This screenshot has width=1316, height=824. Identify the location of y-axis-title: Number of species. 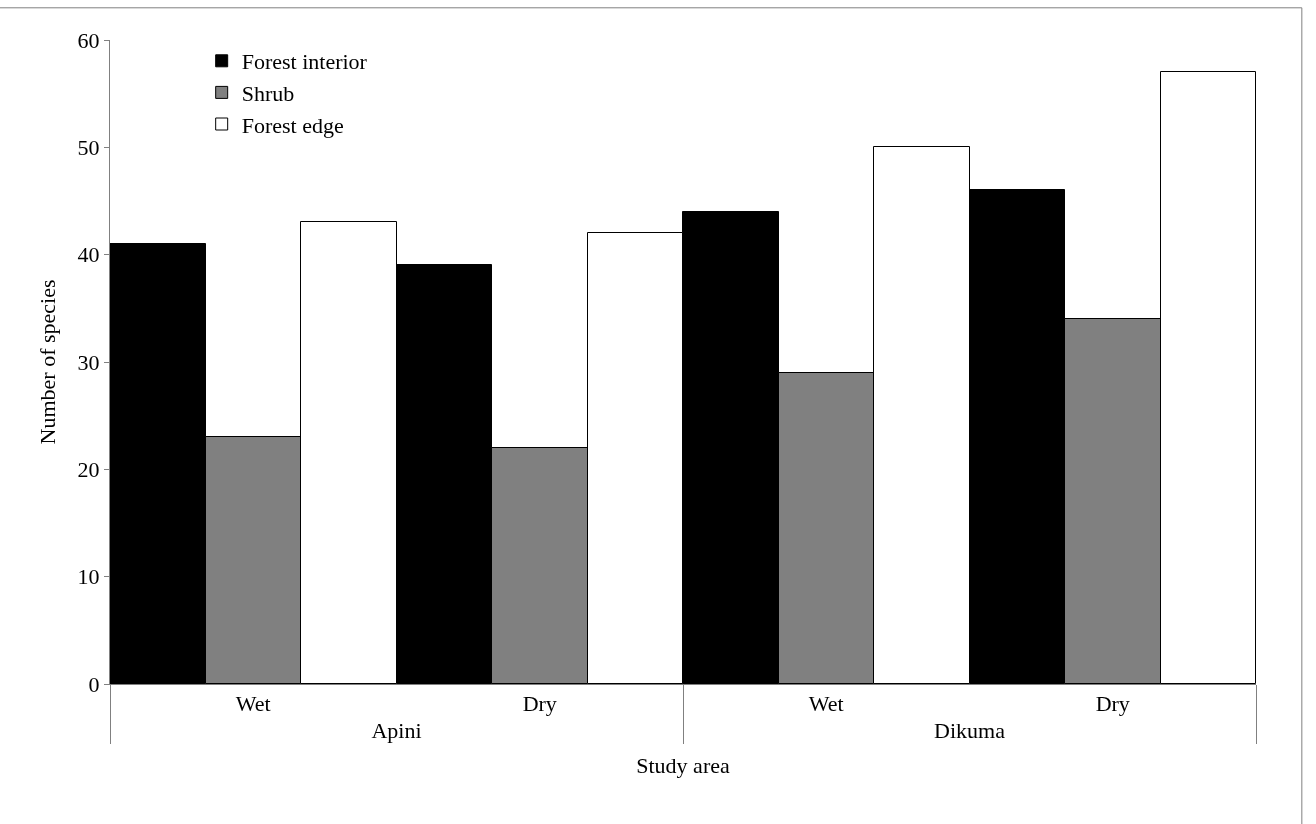
(48, 362).